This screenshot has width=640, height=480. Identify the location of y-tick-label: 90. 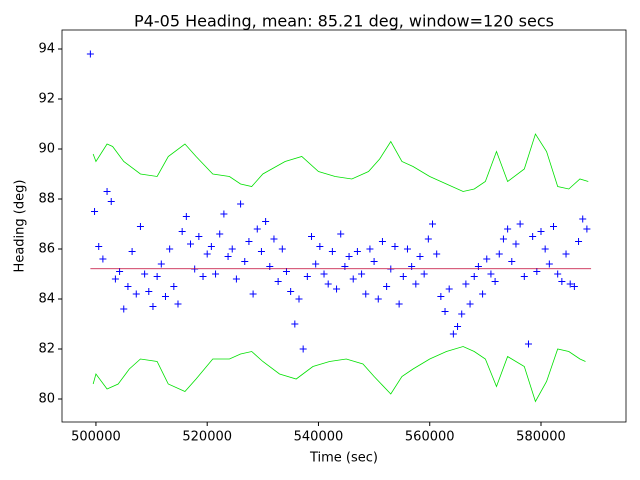
(46, 149).